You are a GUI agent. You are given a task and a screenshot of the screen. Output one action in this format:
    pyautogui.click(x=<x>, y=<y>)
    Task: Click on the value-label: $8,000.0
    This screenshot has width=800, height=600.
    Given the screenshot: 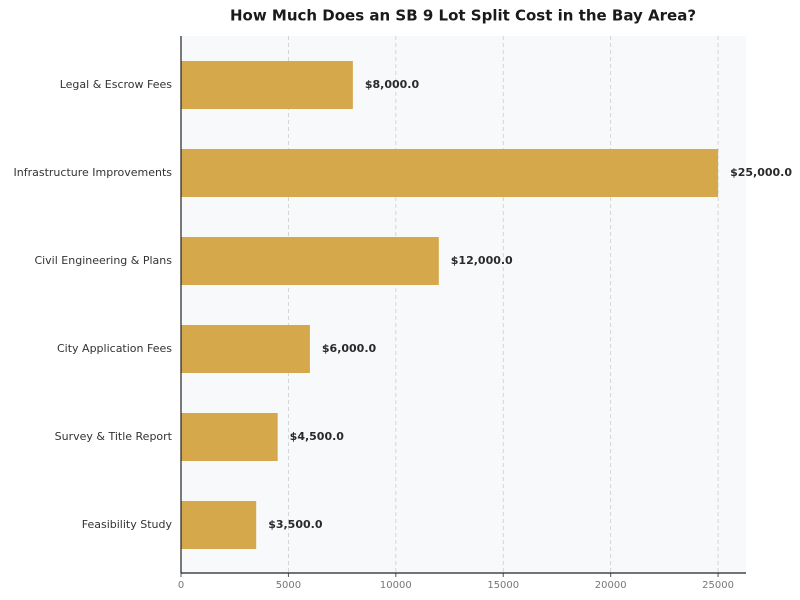 What is the action you would take?
    pyautogui.click(x=392, y=84)
    